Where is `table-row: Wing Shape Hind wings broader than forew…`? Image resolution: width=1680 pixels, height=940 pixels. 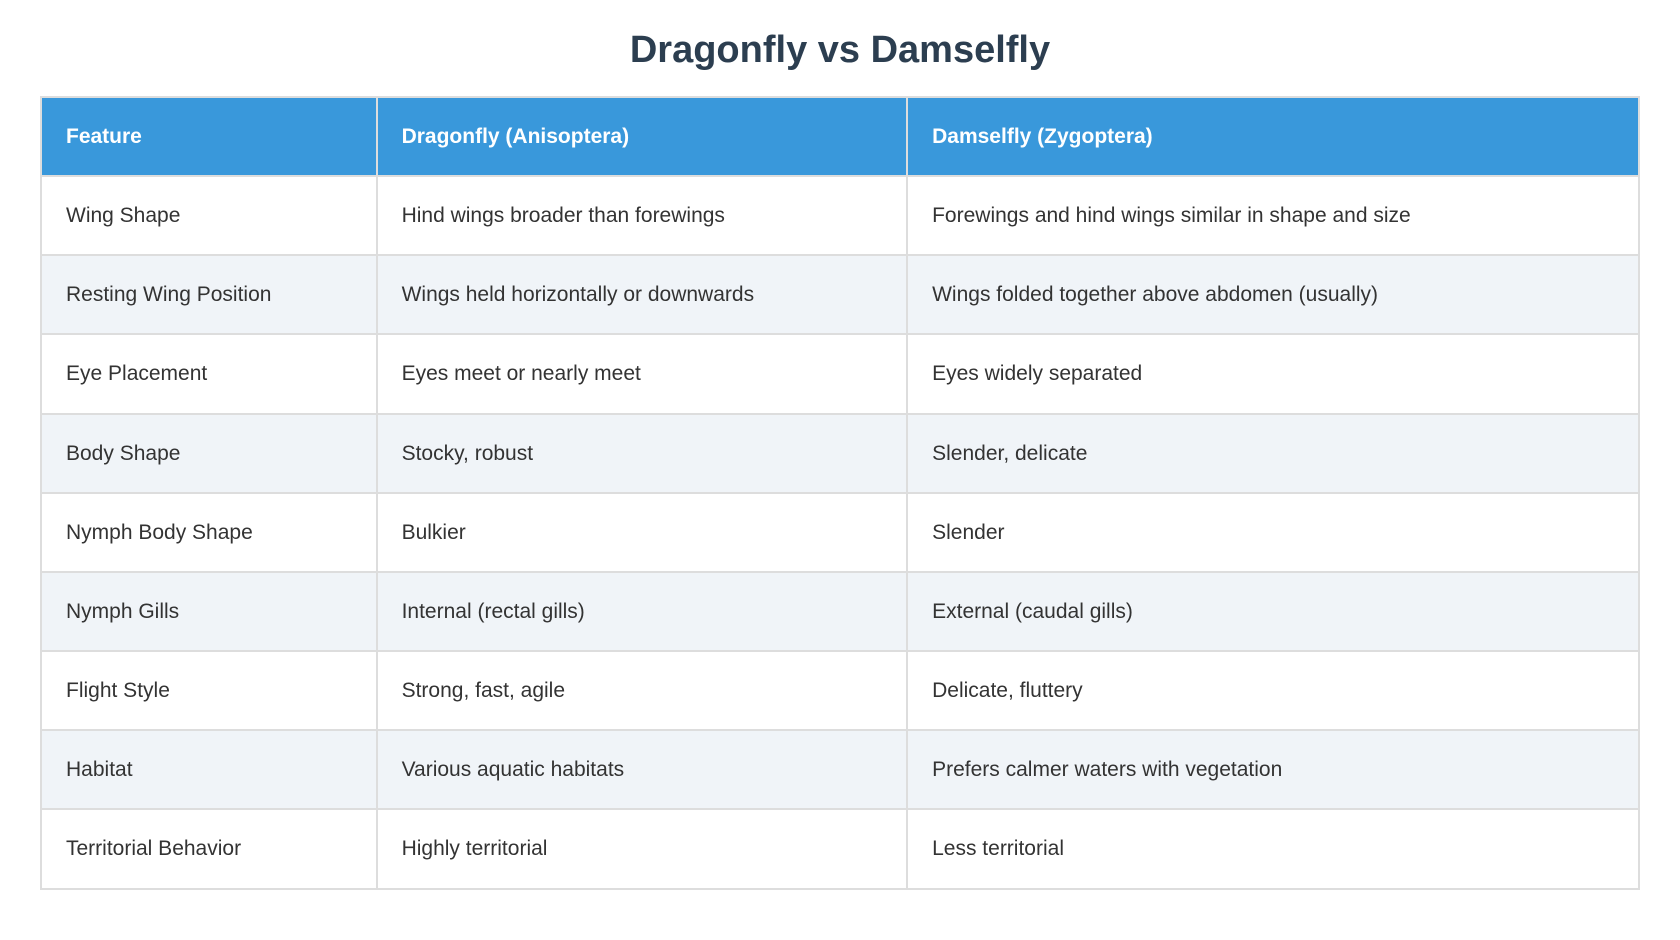
table-row: Wing Shape Hind wings broader than forew… is located at coordinates (840, 215).